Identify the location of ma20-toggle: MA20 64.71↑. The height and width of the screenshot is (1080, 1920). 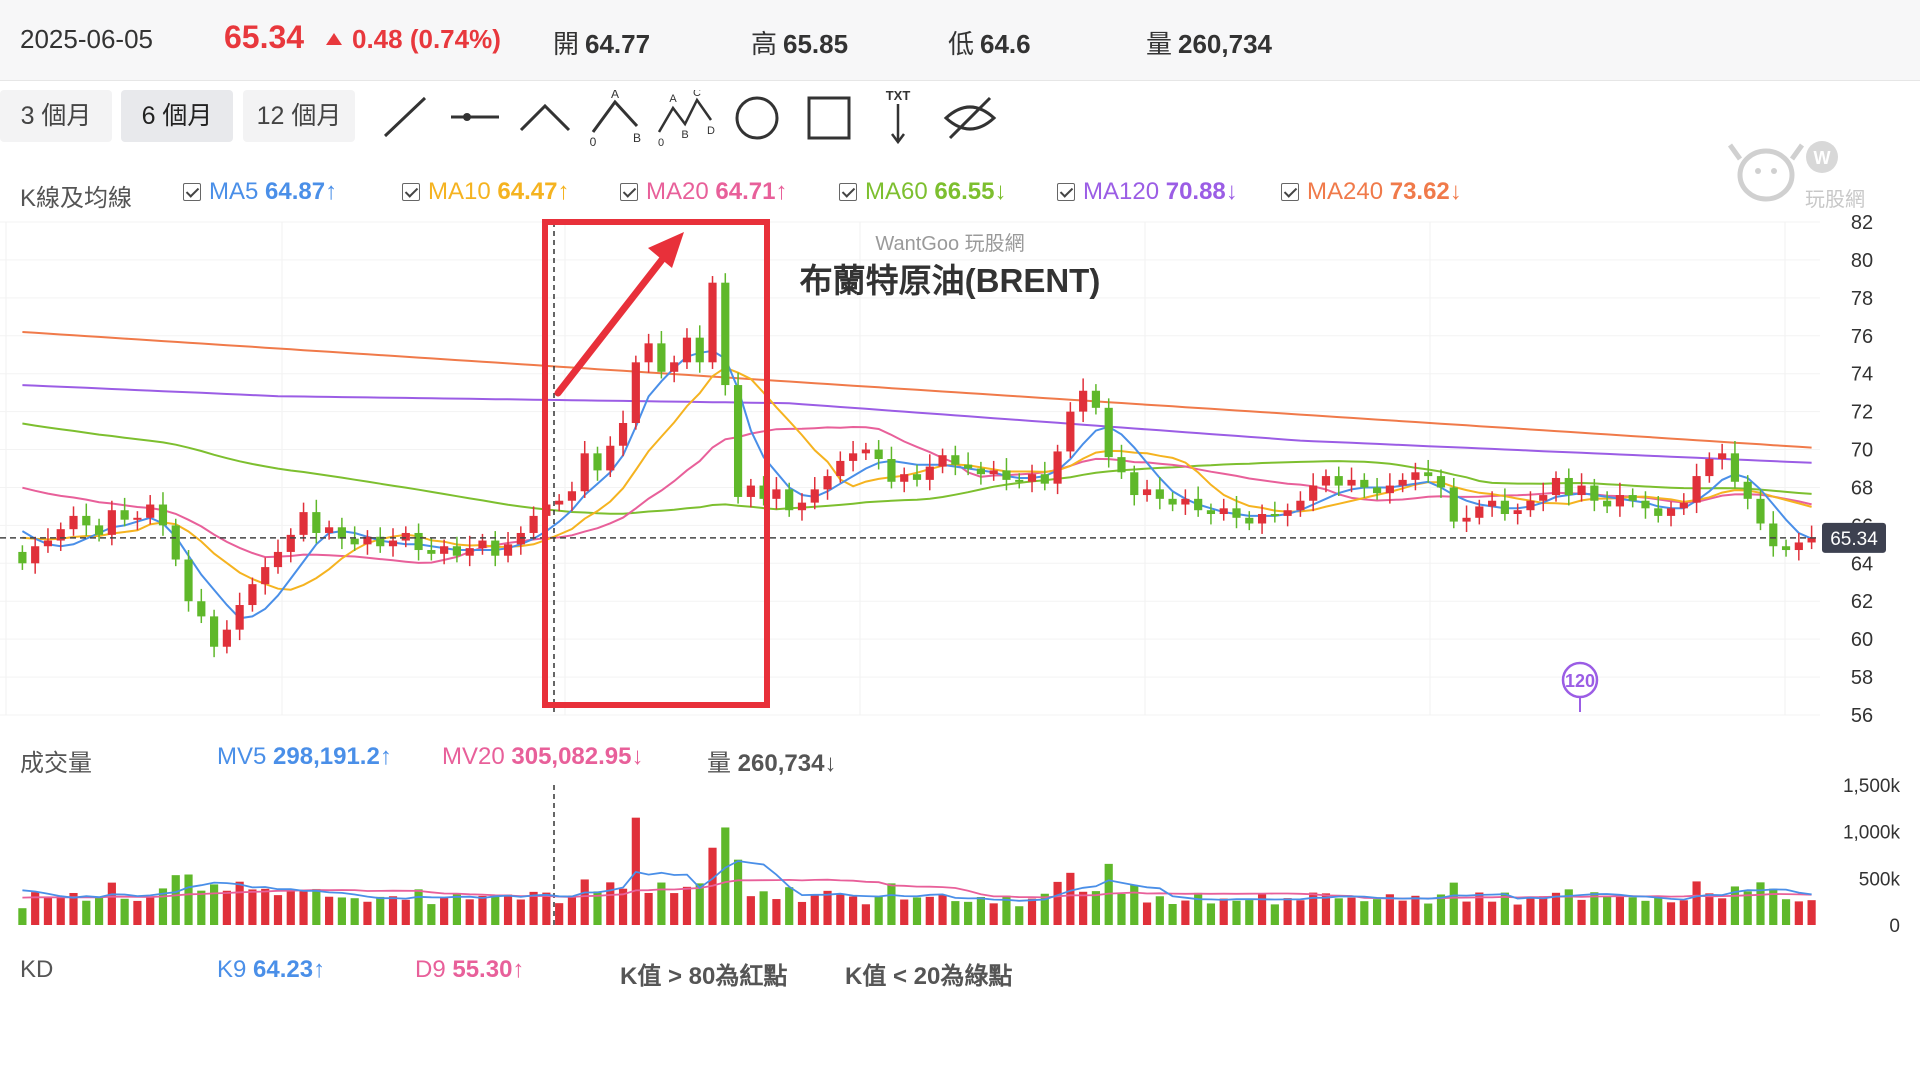
(703, 192).